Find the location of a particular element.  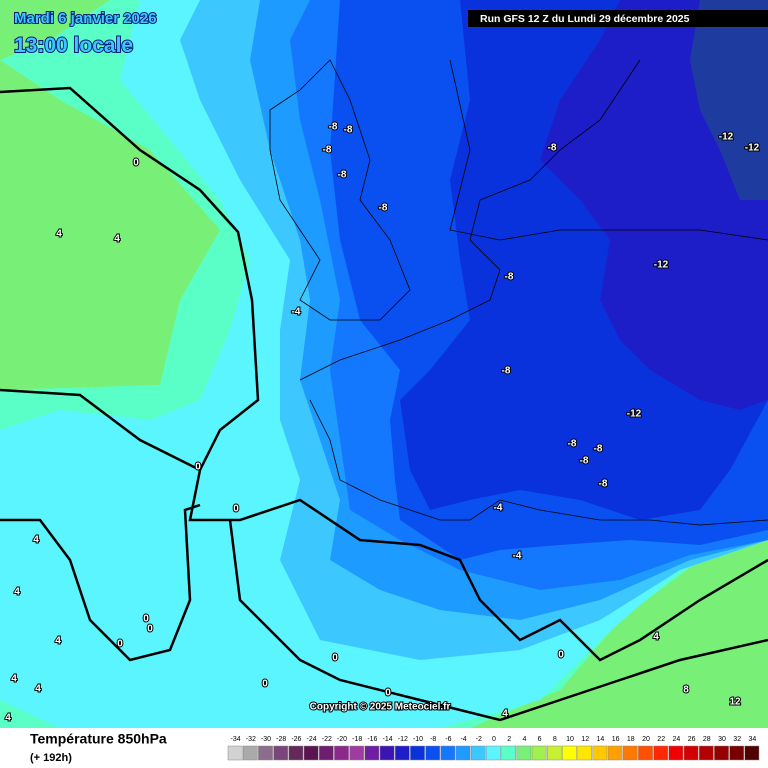

scale-label: 30 is located at coordinates (722, 739).